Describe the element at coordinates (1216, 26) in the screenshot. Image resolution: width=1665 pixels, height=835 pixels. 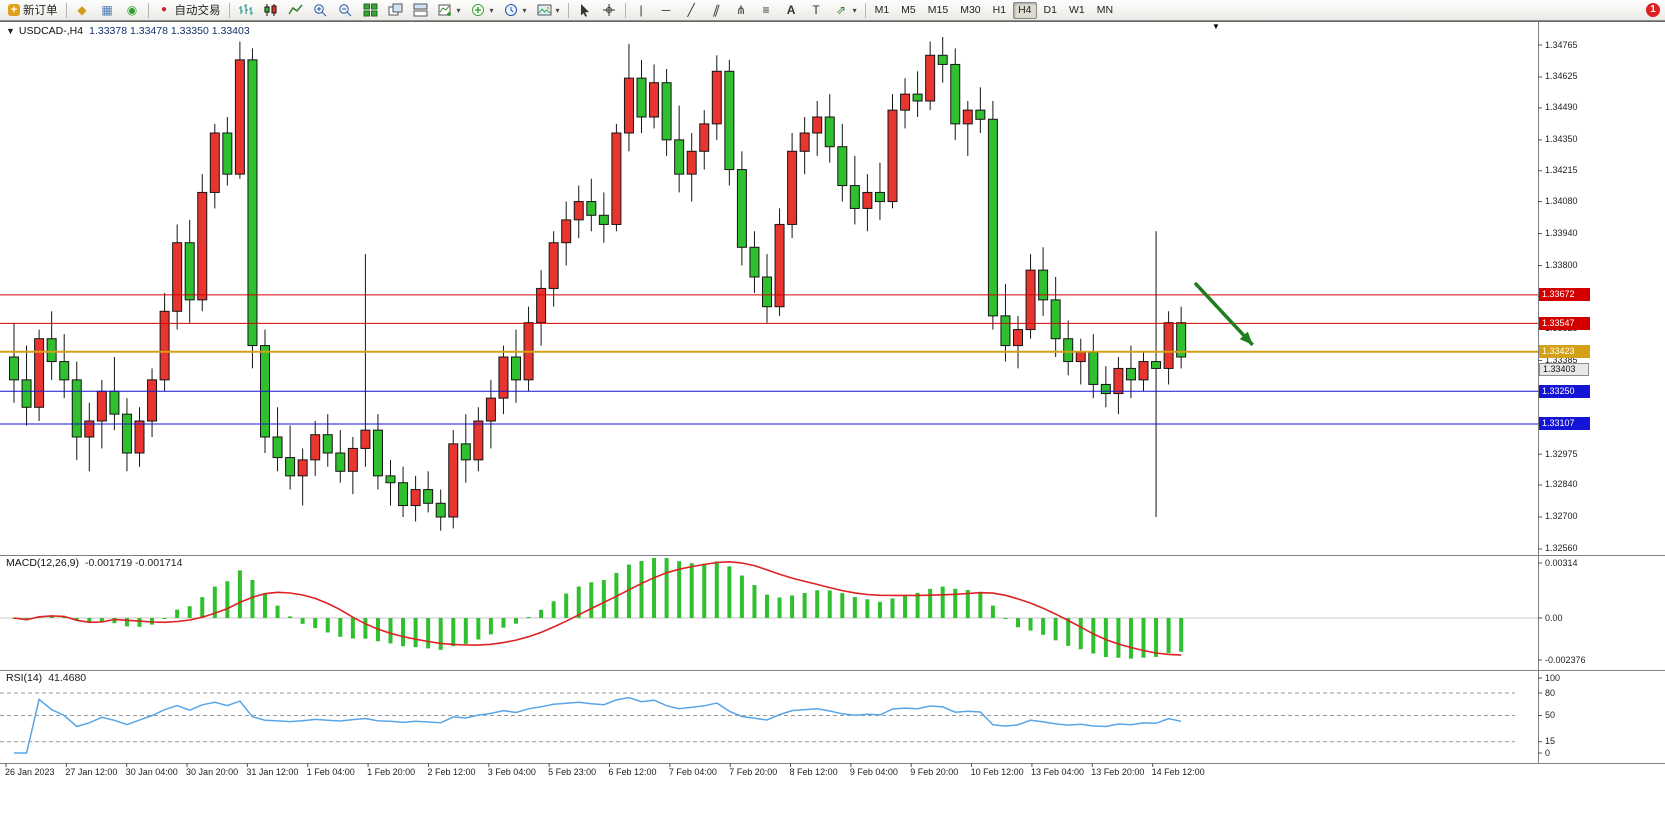
I see `price-shift-marker: ▼` at that location.